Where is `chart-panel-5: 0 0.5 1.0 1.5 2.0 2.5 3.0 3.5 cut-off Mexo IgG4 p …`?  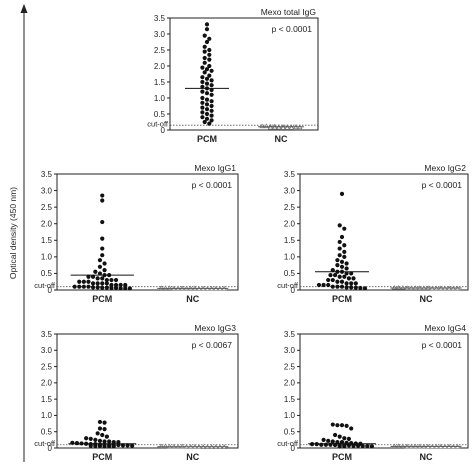 chart-panel-5: 0 0.5 1.0 1.5 2.0 2.5 3.0 3.5 cut-off Mexo IgG4 p … is located at coordinates (373, 392).